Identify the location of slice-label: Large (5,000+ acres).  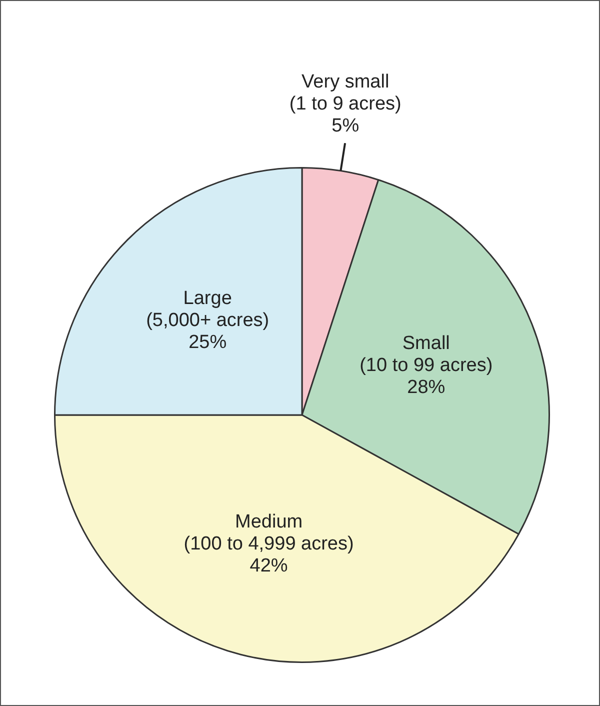
(208, 309).